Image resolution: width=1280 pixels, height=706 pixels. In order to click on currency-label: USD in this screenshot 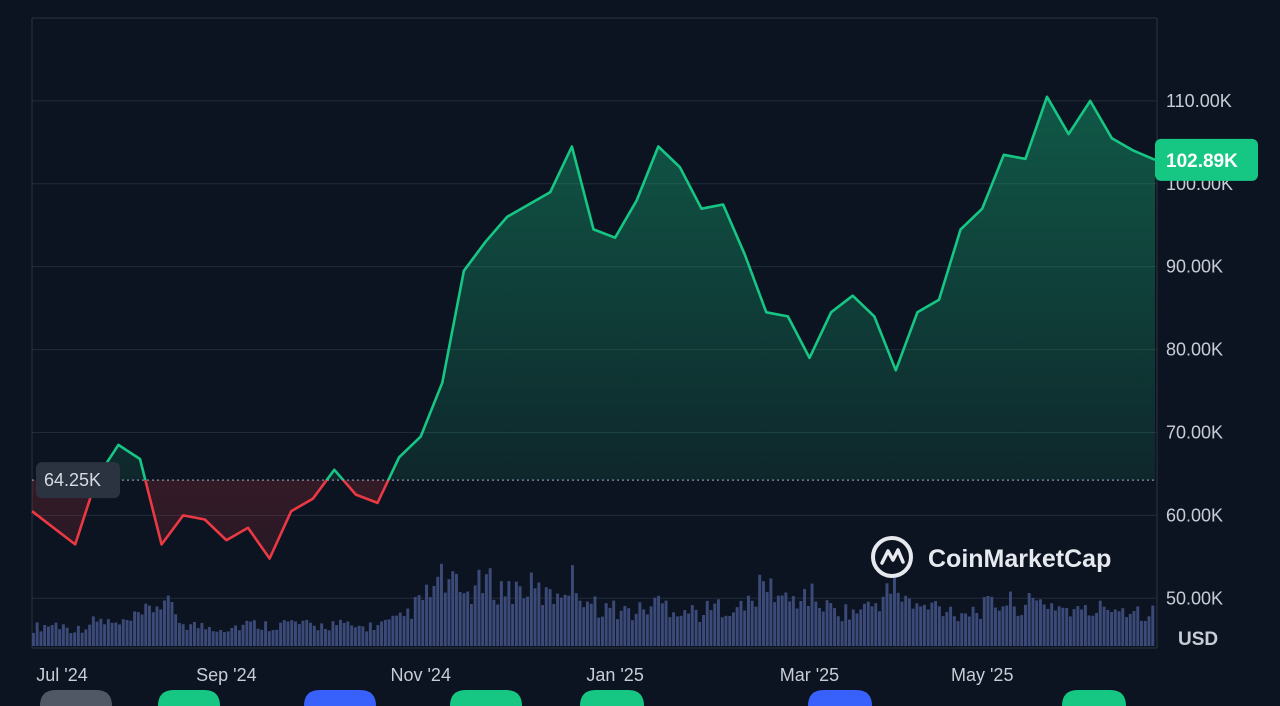, I will do `click(1198, 639)`.